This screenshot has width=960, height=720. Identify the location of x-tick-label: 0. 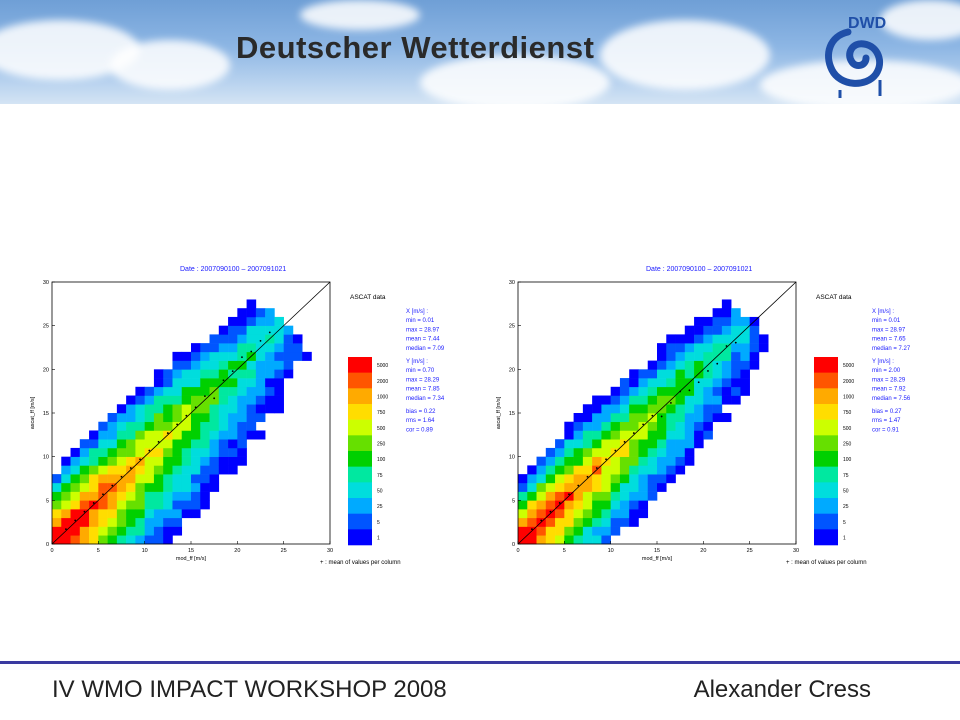
(51, 551).